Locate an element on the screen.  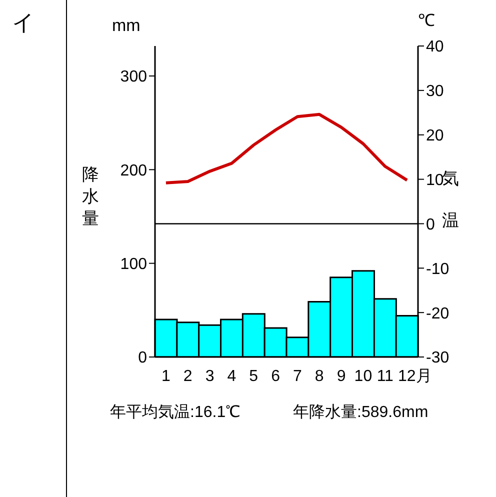
y-tick-label: 200 is located at coordinates (134, 171).